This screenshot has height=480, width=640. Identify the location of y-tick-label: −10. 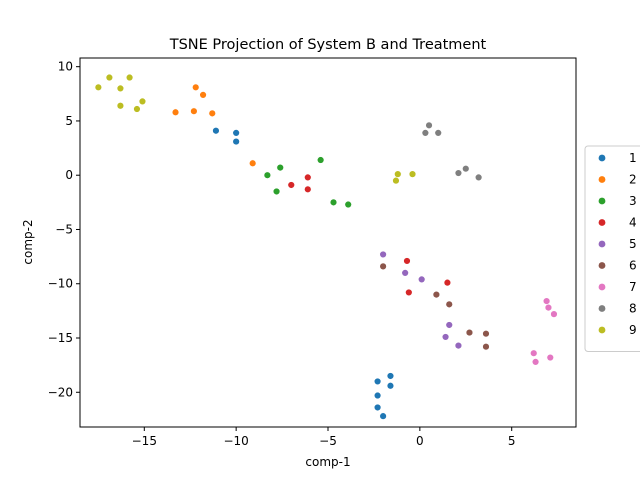
(60, 284).